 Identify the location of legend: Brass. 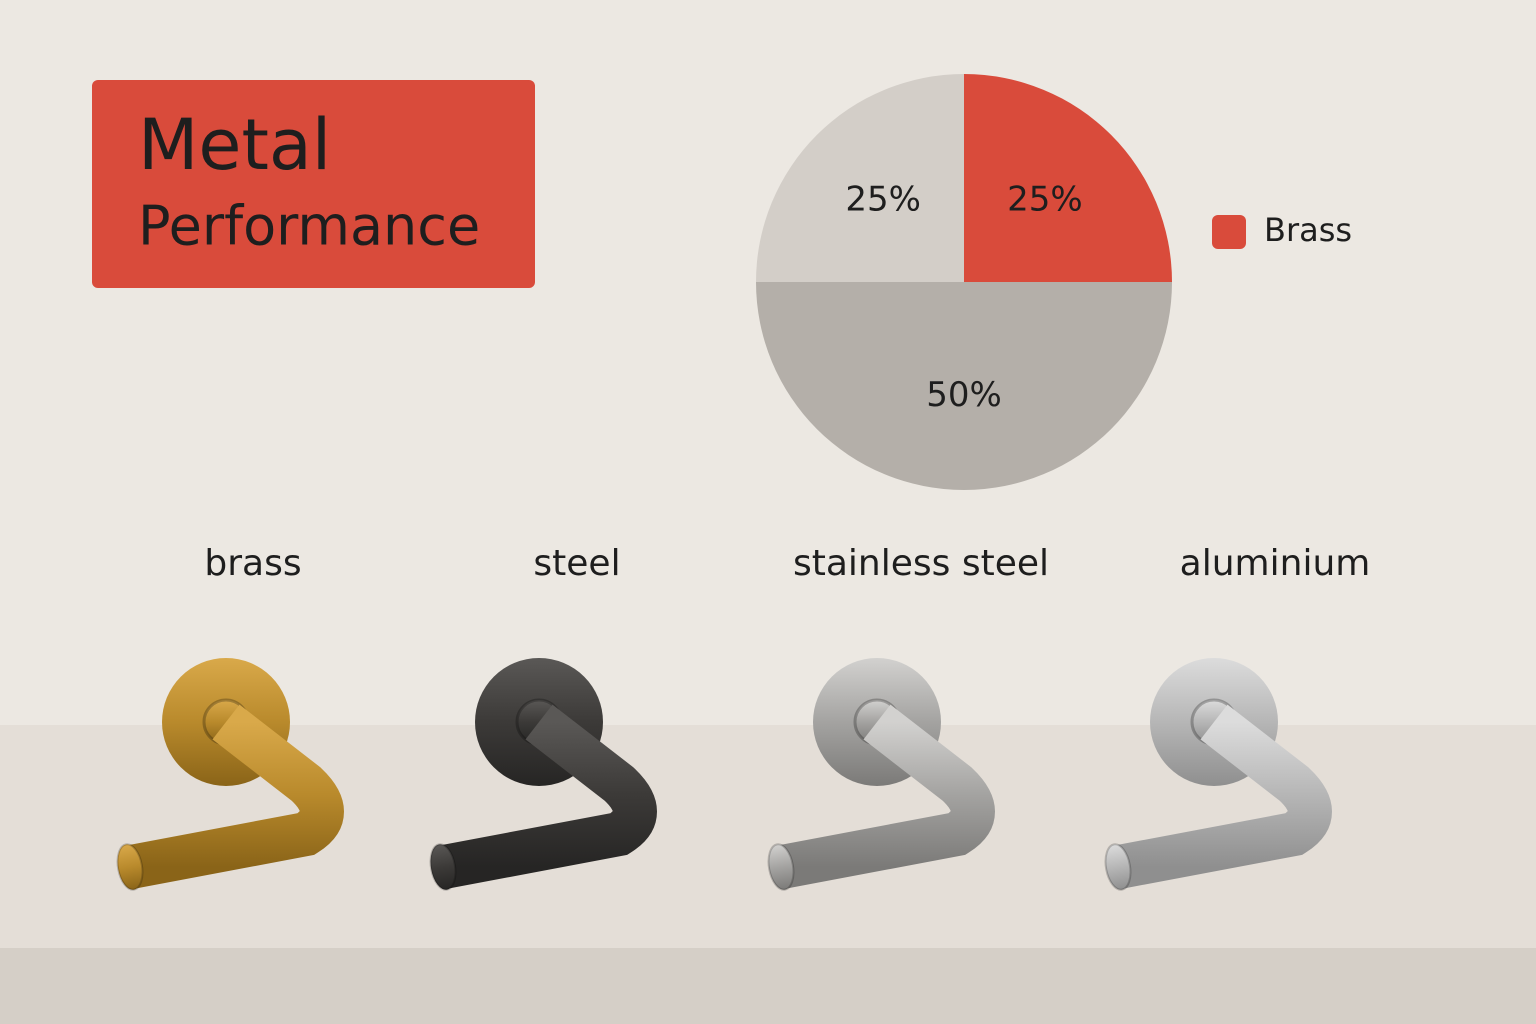
(1282, 230).